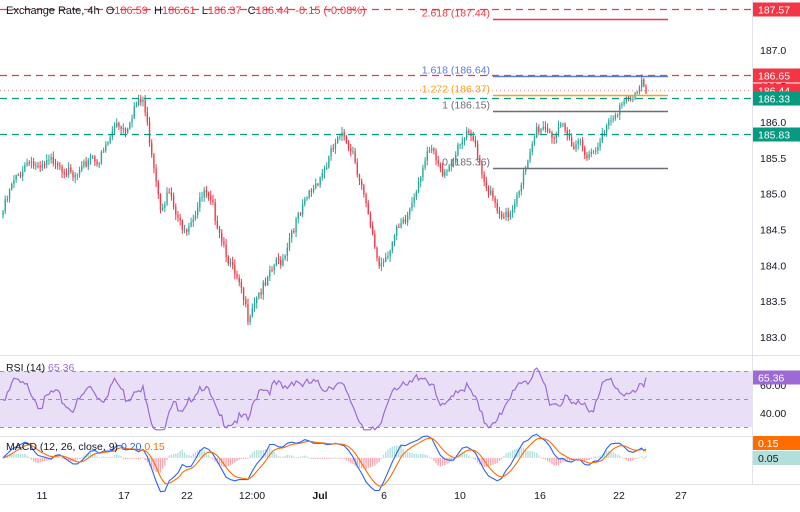  What do you see at coordinates (776, 75) in the screenshot?
I see `level-badge` at bounding box center [776, 75].